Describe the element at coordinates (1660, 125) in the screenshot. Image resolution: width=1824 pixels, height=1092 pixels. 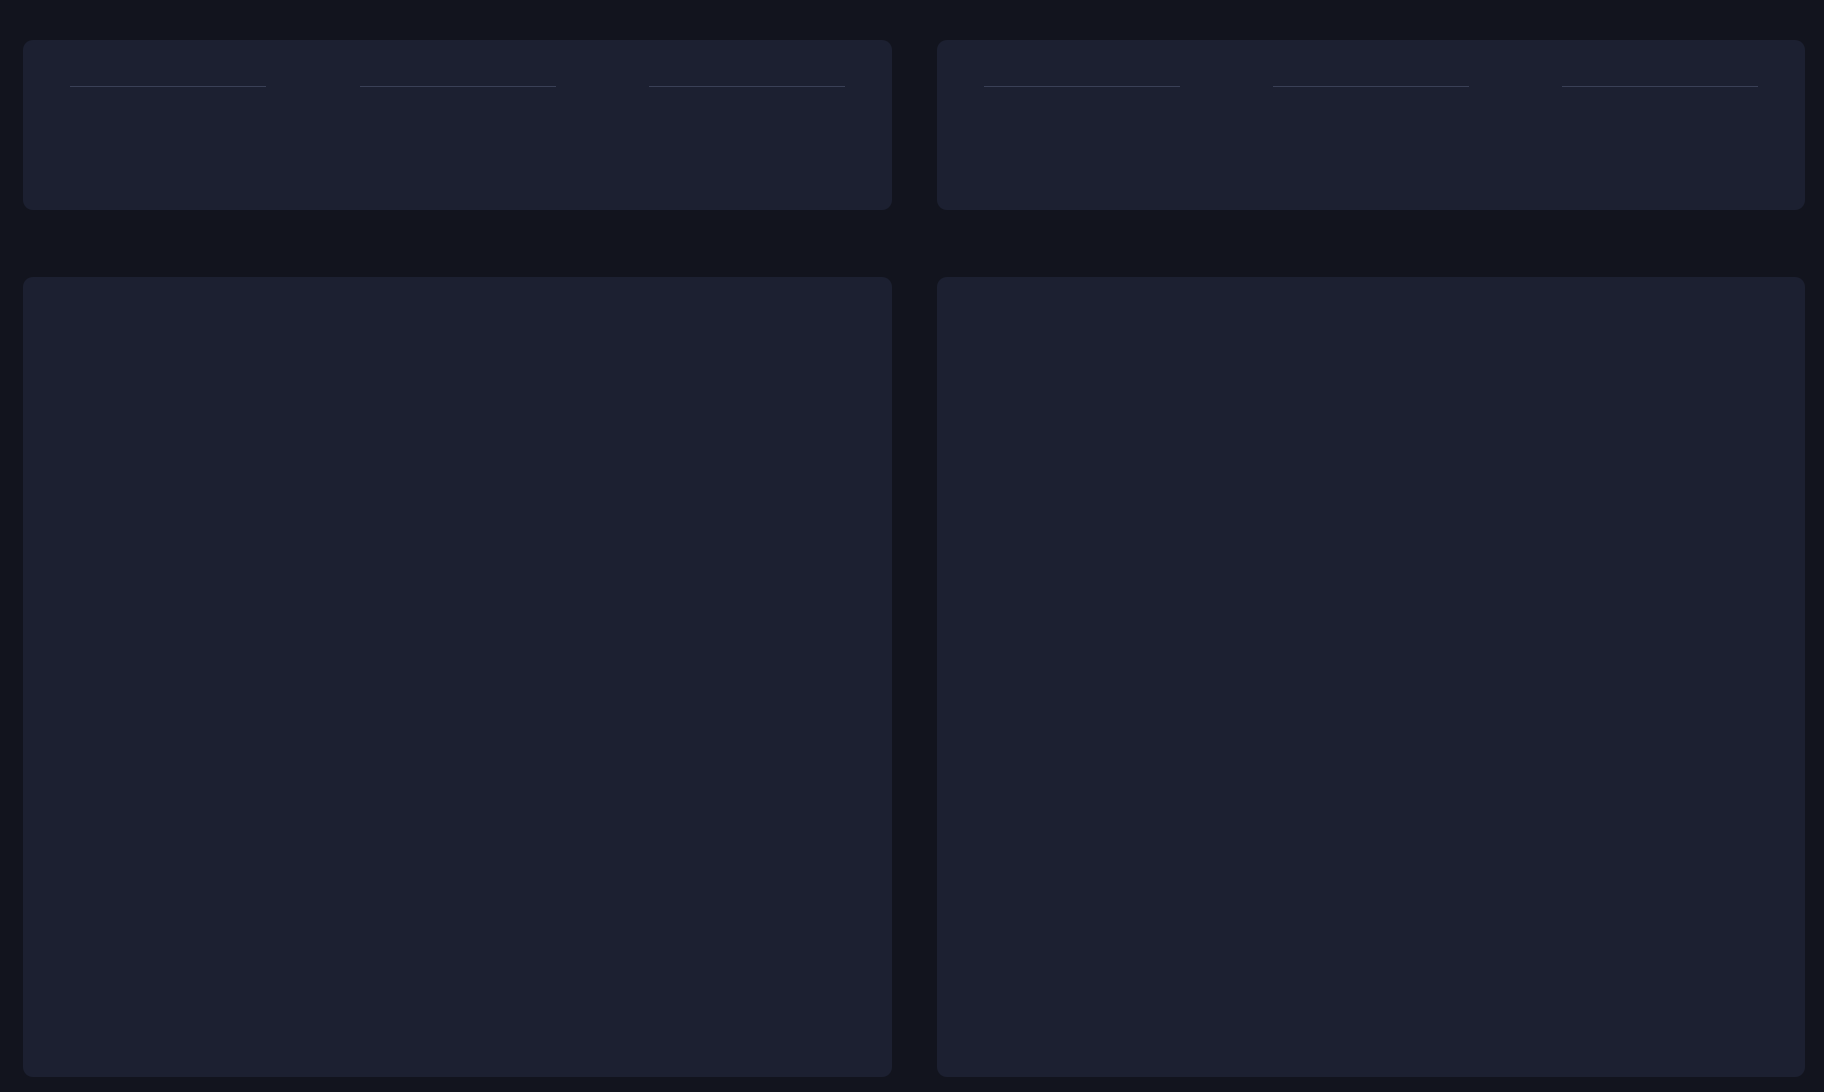
I see `stat-avg-base-fee` at that location.